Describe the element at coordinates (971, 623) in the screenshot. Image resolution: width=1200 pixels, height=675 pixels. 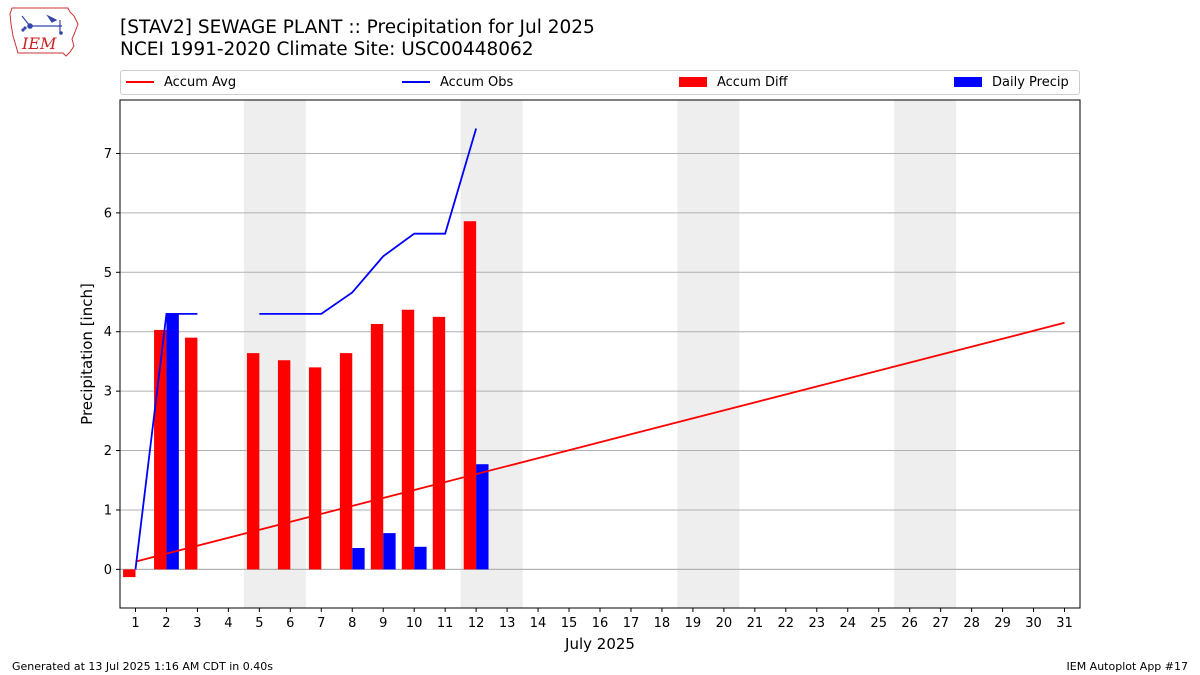
I see `x-tick-label: 28` at that location.